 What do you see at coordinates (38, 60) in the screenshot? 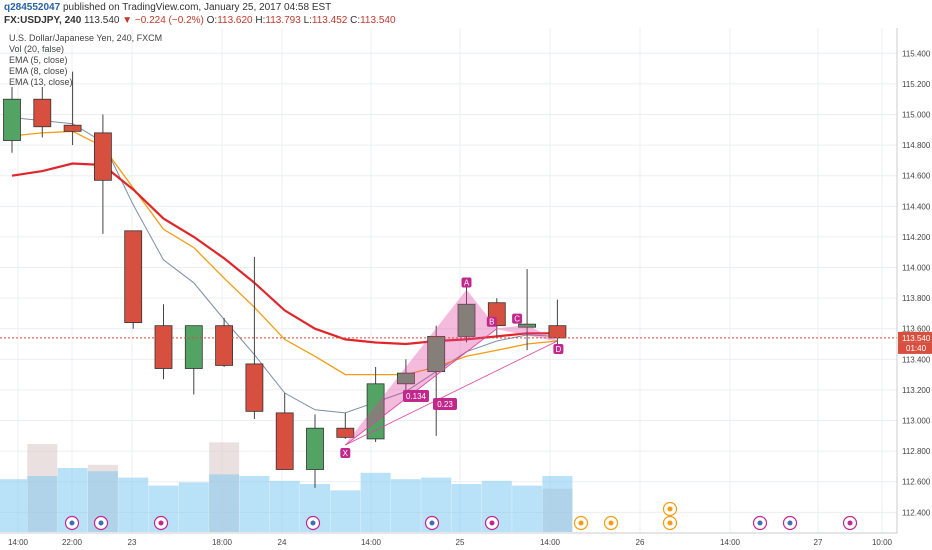
I see `legend-ema5: EMA (5, close)` at bounding box center [38, 60].